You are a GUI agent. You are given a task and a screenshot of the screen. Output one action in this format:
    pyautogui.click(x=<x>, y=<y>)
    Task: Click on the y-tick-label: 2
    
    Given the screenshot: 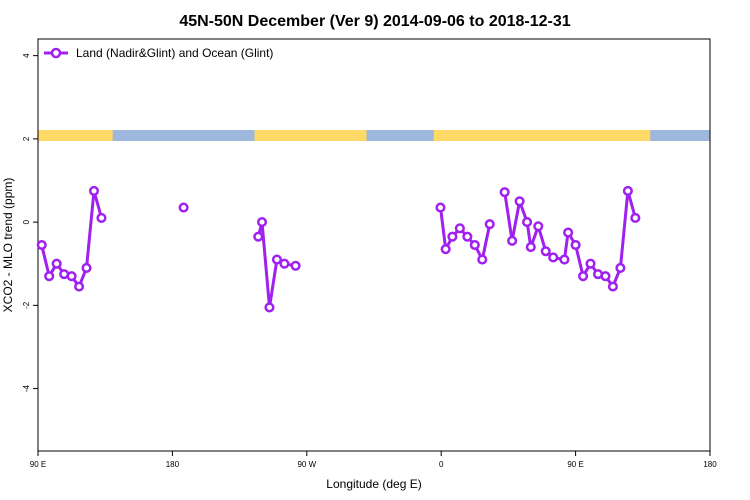 What is the action you would take?
    pyautogui.click(x=26, y=138)
    